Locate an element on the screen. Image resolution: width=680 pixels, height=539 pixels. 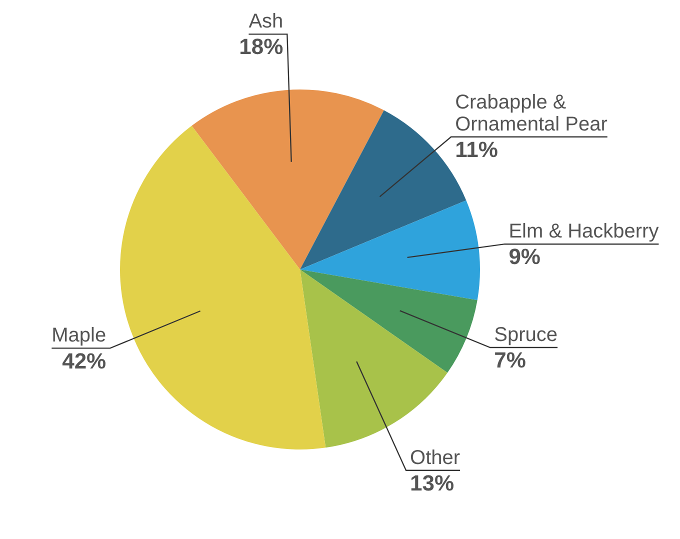
slice-label: Ash is located at coordinates (266, 21).